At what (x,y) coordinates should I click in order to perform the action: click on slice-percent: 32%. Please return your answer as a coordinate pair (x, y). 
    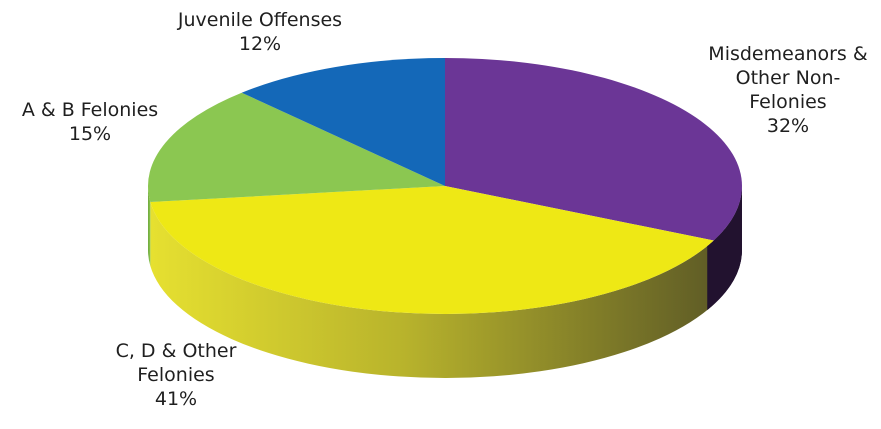
    Looking at the image, I should click on (788, 126).